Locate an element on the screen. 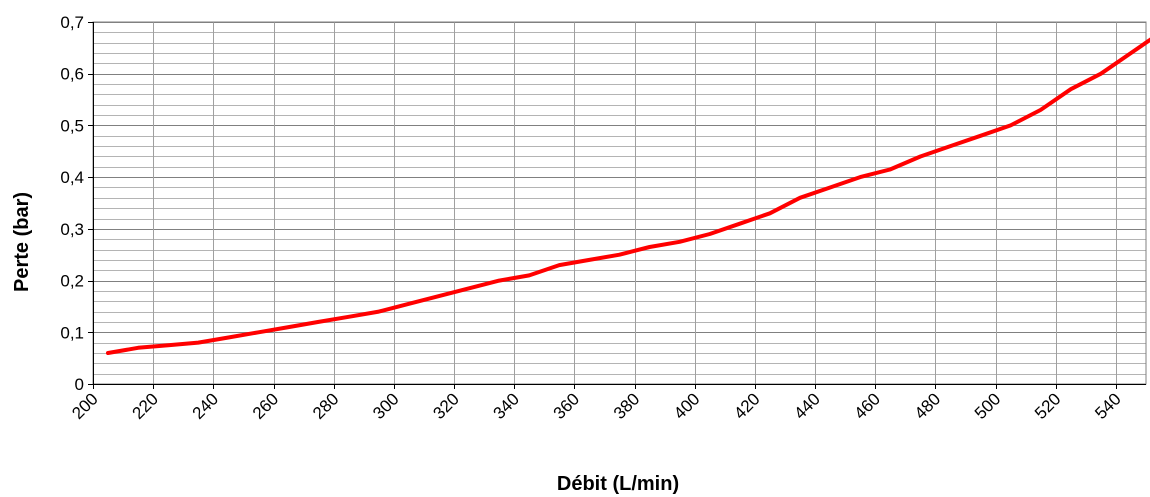 Image resolution: width=1150 pixels, height=497 pixels. y-tick-labels: 0 0,1 0,2 0,3 0,4 0,5 0,6 0,7 is located at coordinates (72, 203).